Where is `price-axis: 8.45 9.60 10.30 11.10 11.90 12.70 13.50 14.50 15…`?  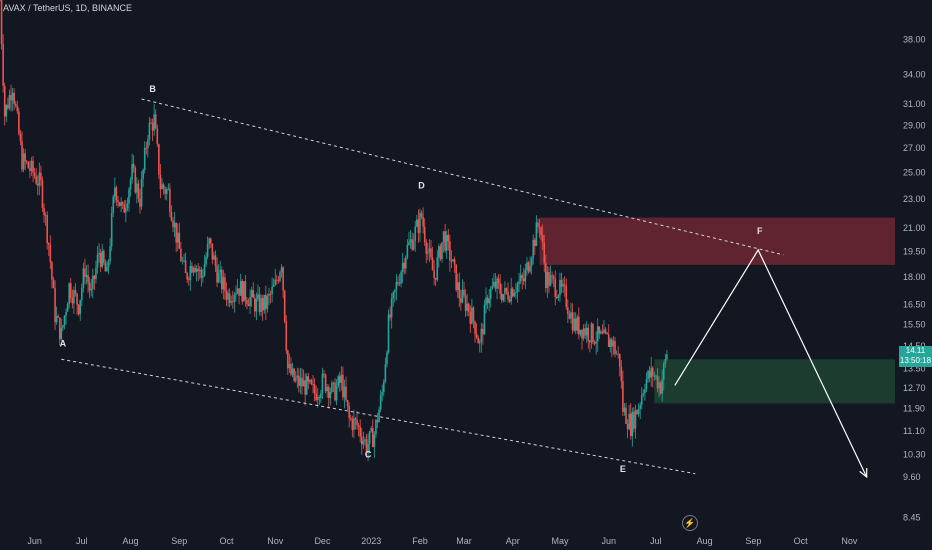 price-axis: 8.45 9.60 10.30 11.10 11.90 12.70 13.50 14.50 15… is located at coordinates (914, 278).